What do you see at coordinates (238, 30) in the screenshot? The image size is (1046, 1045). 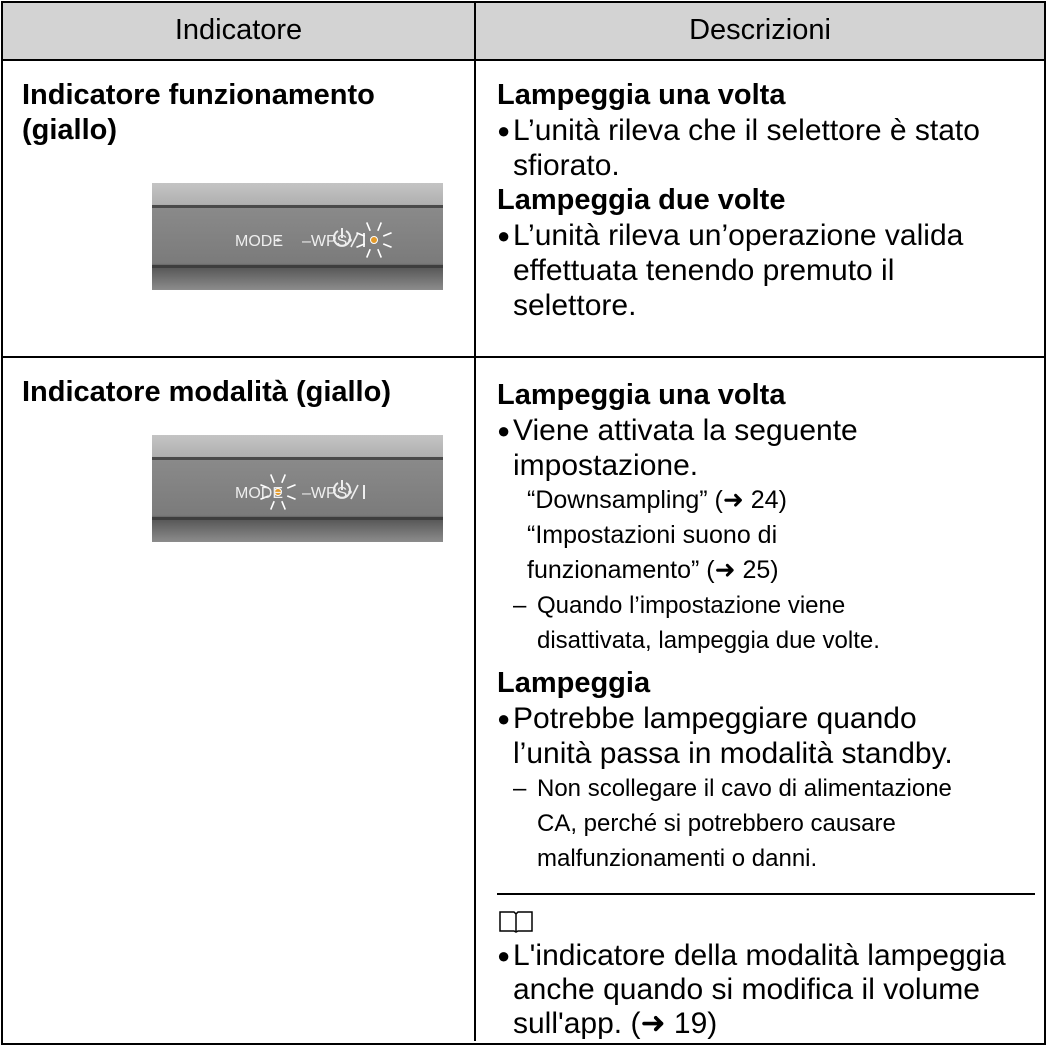 I see `header-cell: Indicatore` at bounding box center [238, 30].